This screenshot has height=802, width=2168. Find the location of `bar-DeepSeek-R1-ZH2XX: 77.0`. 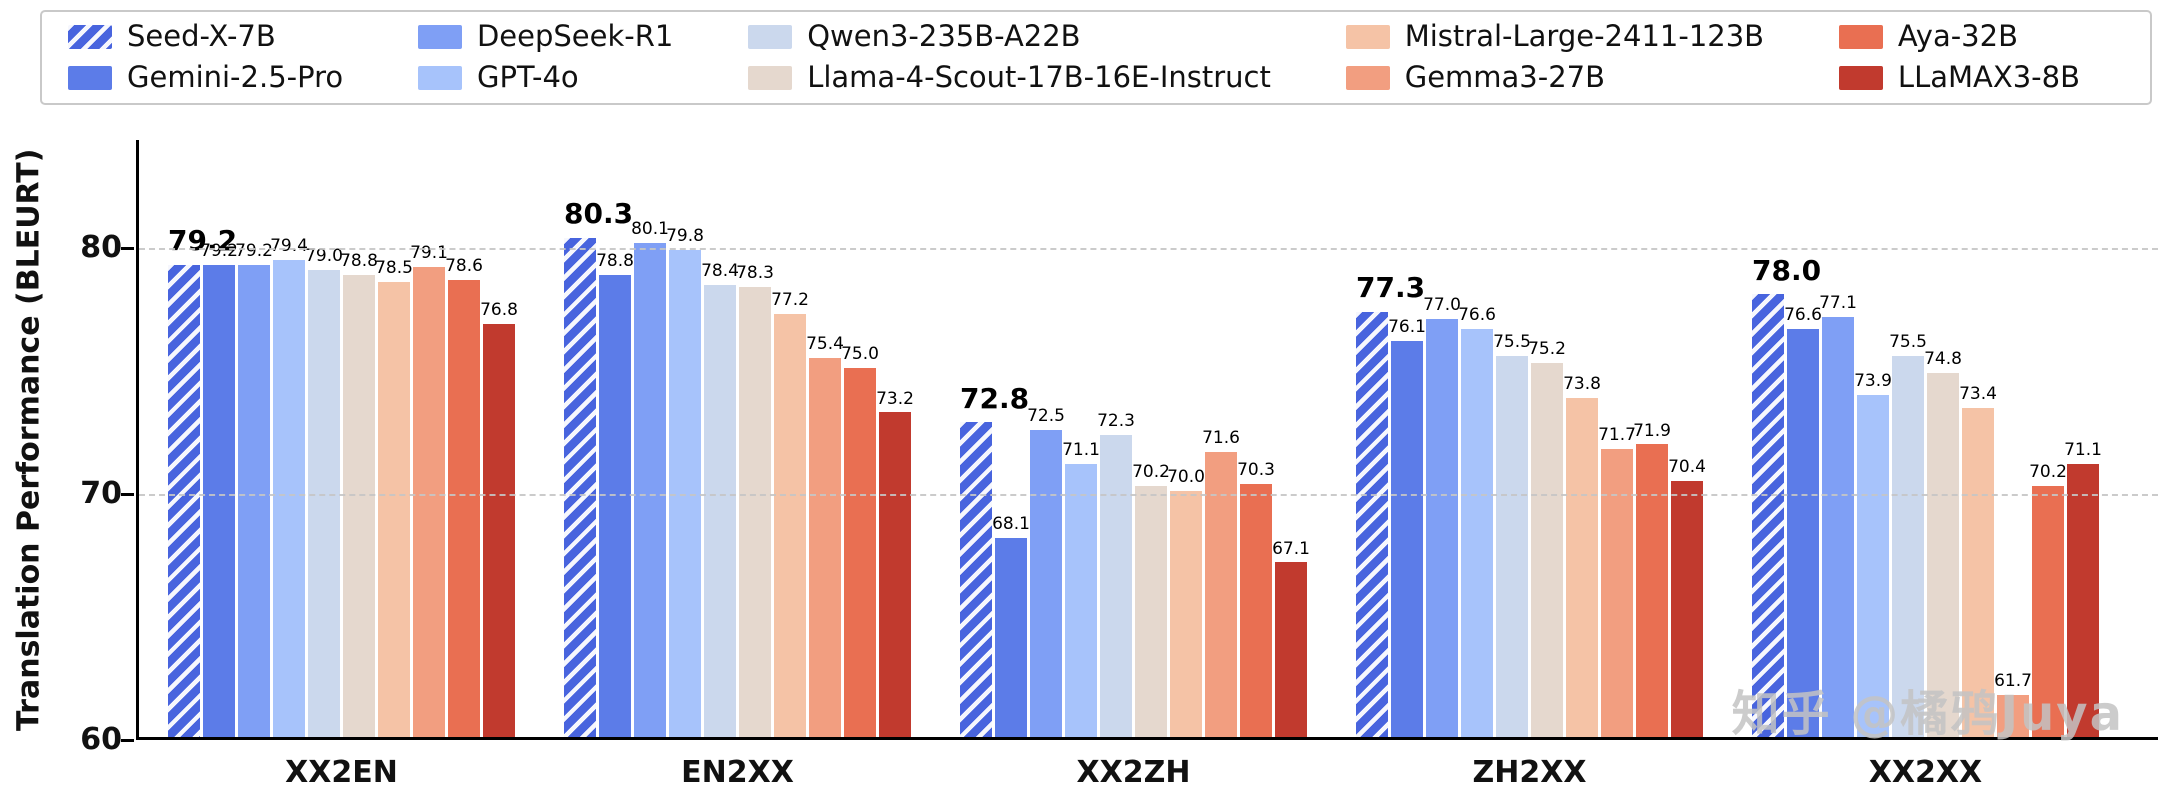

bar-DeepSeek-R1-ZH2XX: 77.0 is located at coordinates (1442, 516).